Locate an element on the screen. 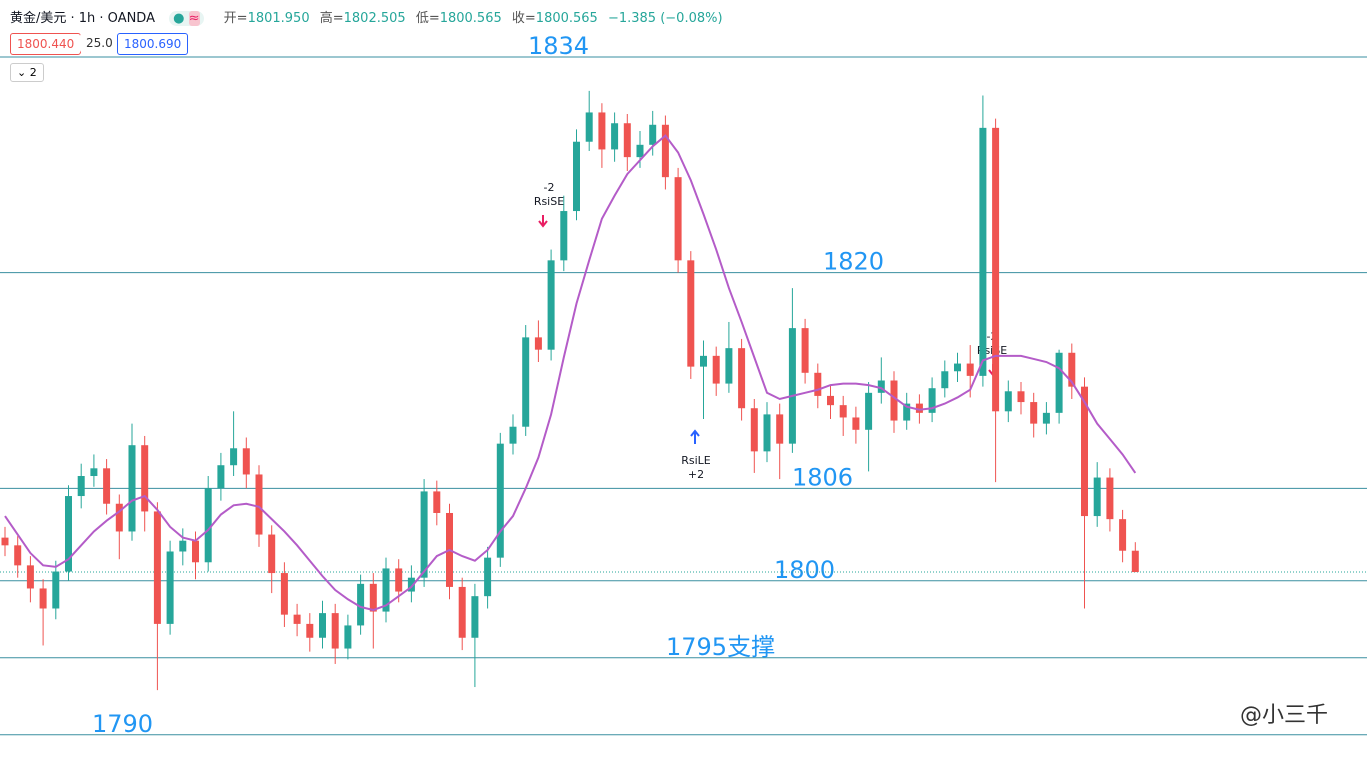 This screenshot has height=761, width=1367. symbol: 黄金/美元 · 1h · OANDA is located at coordinates (82, 18).